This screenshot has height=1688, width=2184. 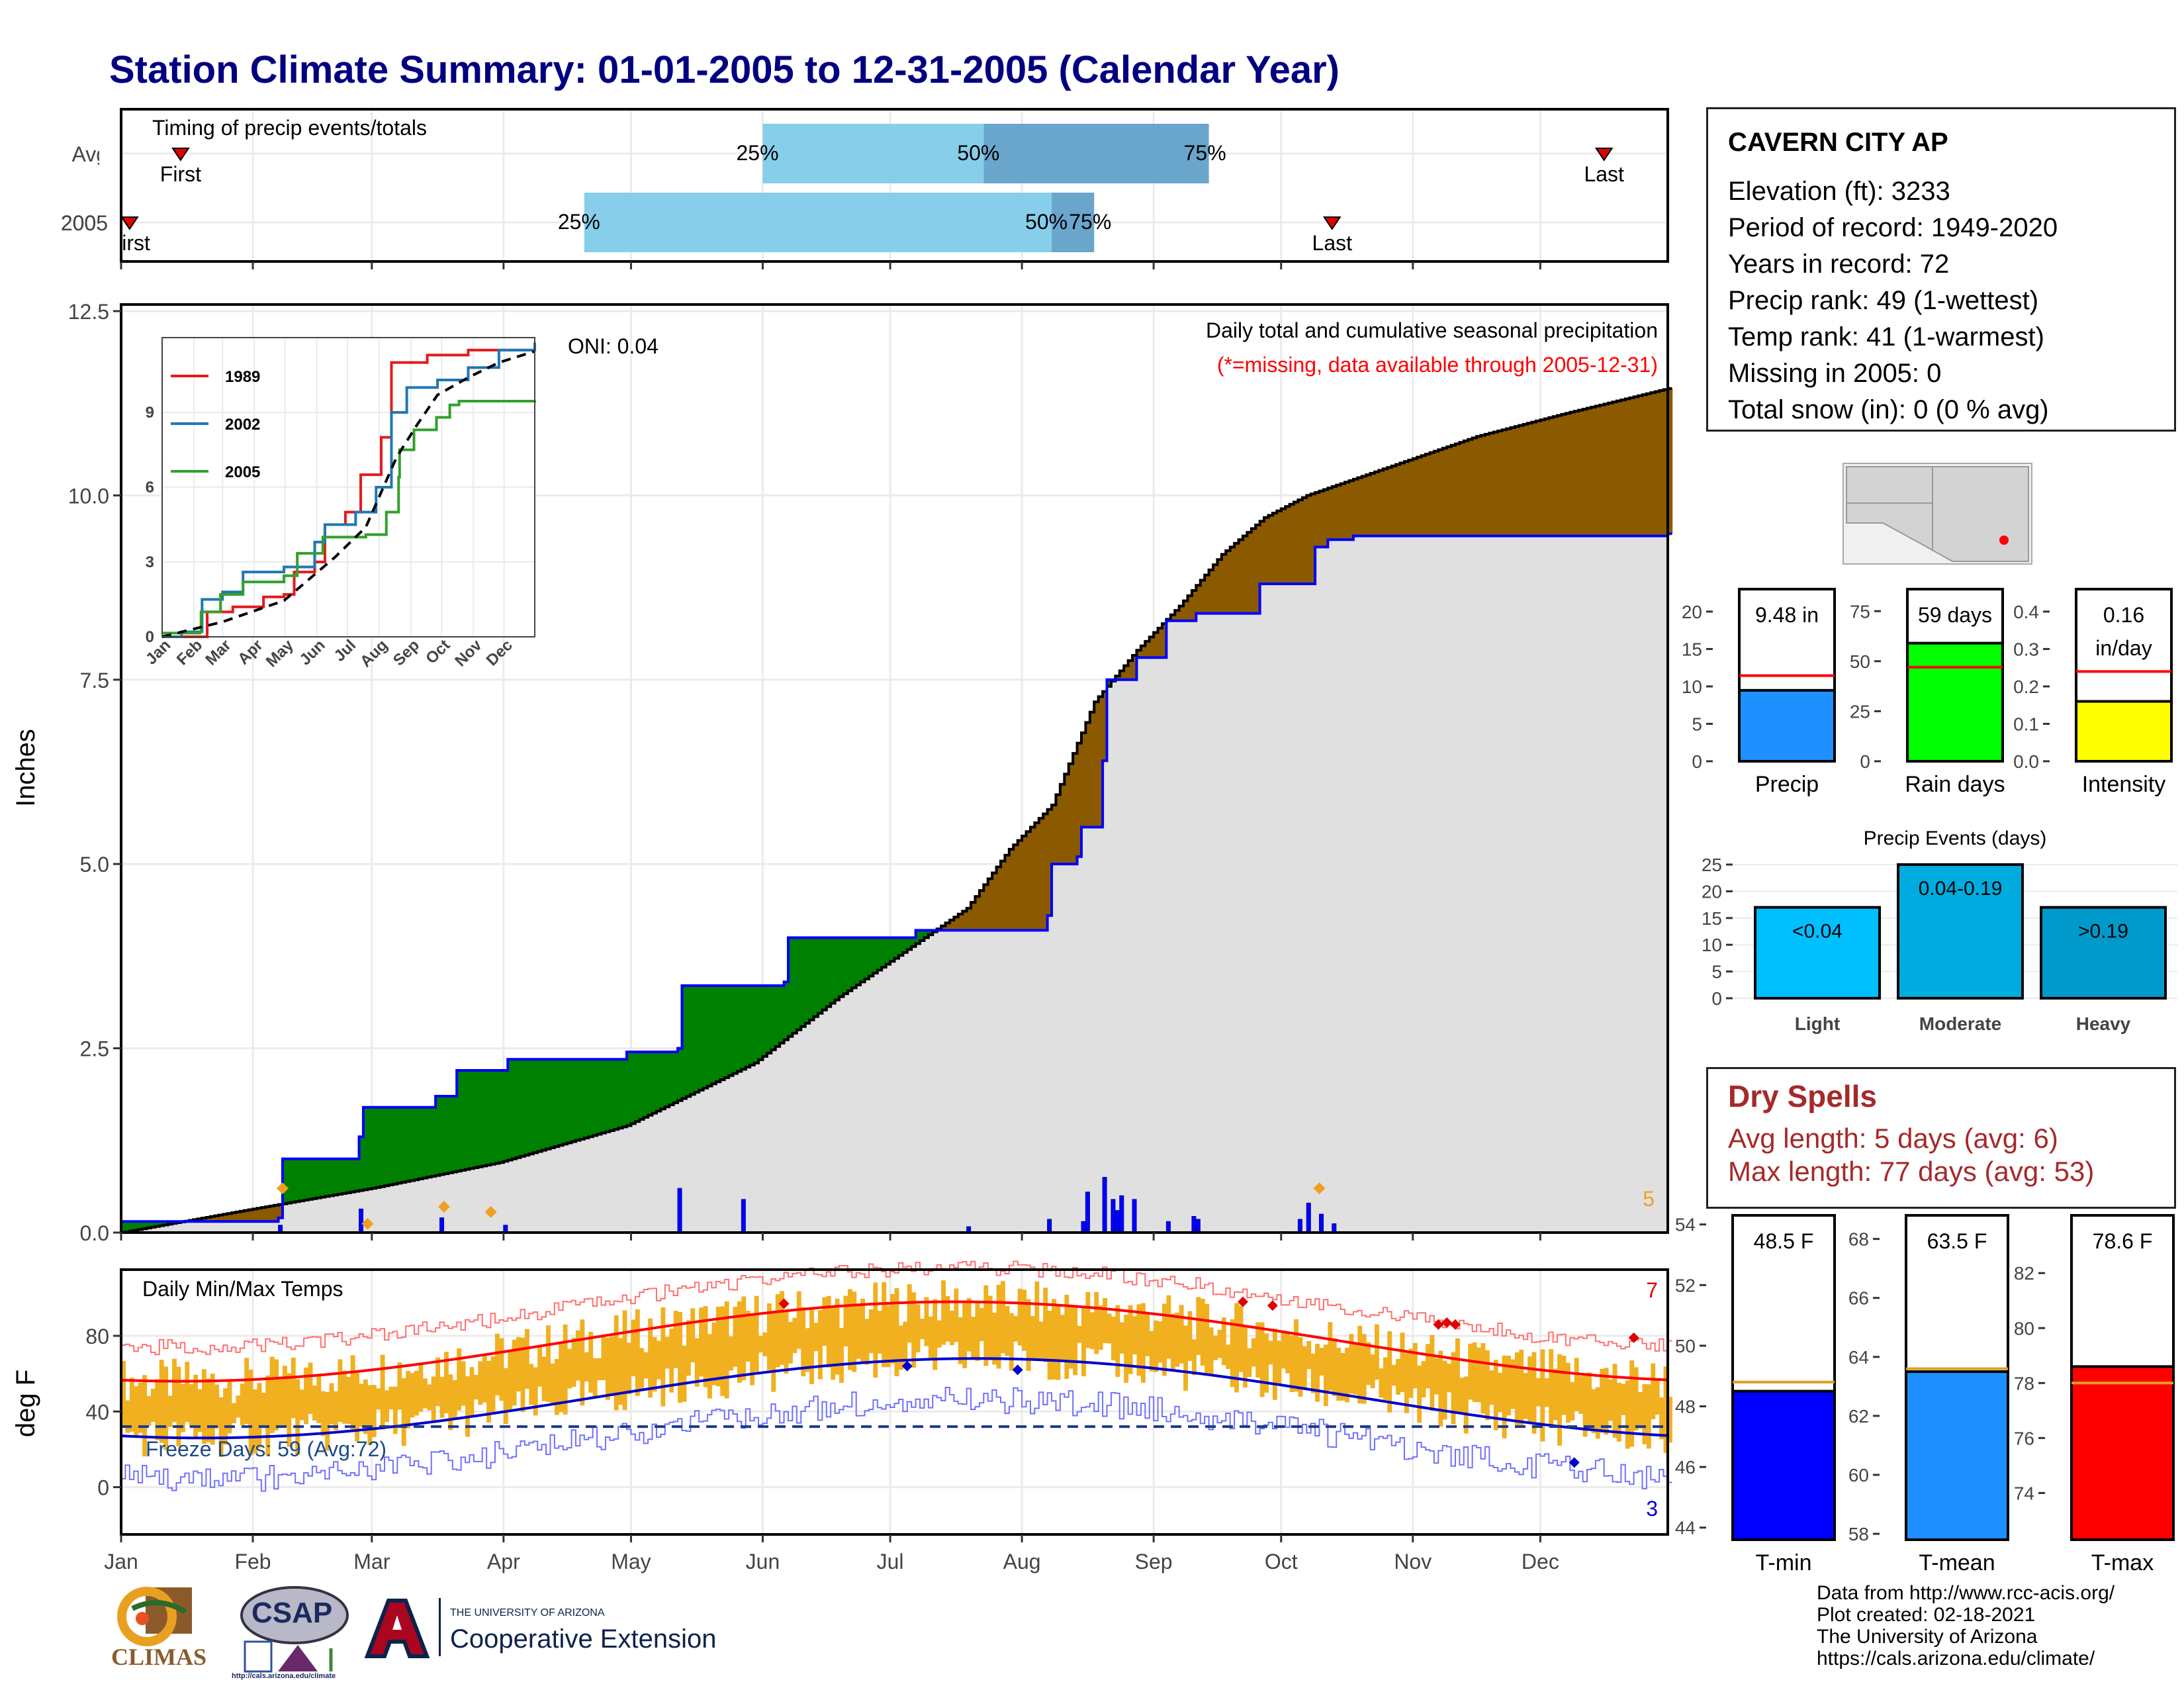 What do you see at coordinates (1883, 300) in the screenshot?
I see `station-precip-rank: Precip rank: 49 (1-wettest)` at bounding box center [1883, 300].